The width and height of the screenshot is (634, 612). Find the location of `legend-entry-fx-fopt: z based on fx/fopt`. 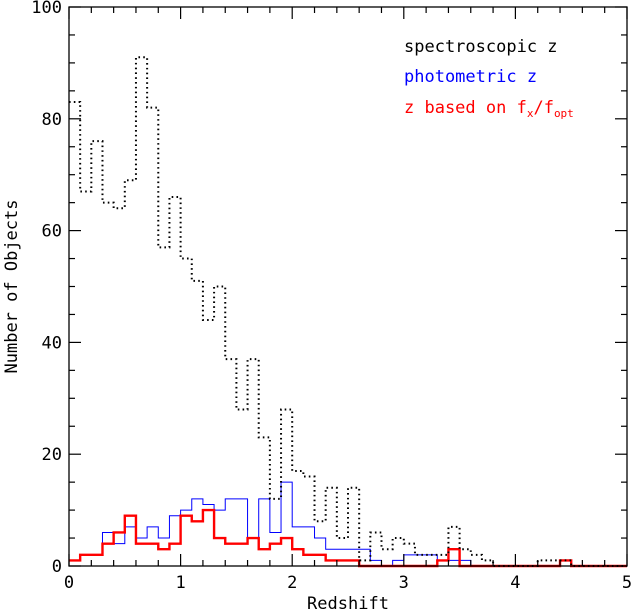

legend-entry-fx-fopt: z based on fx/fopt is located at coordinates (489, 109).